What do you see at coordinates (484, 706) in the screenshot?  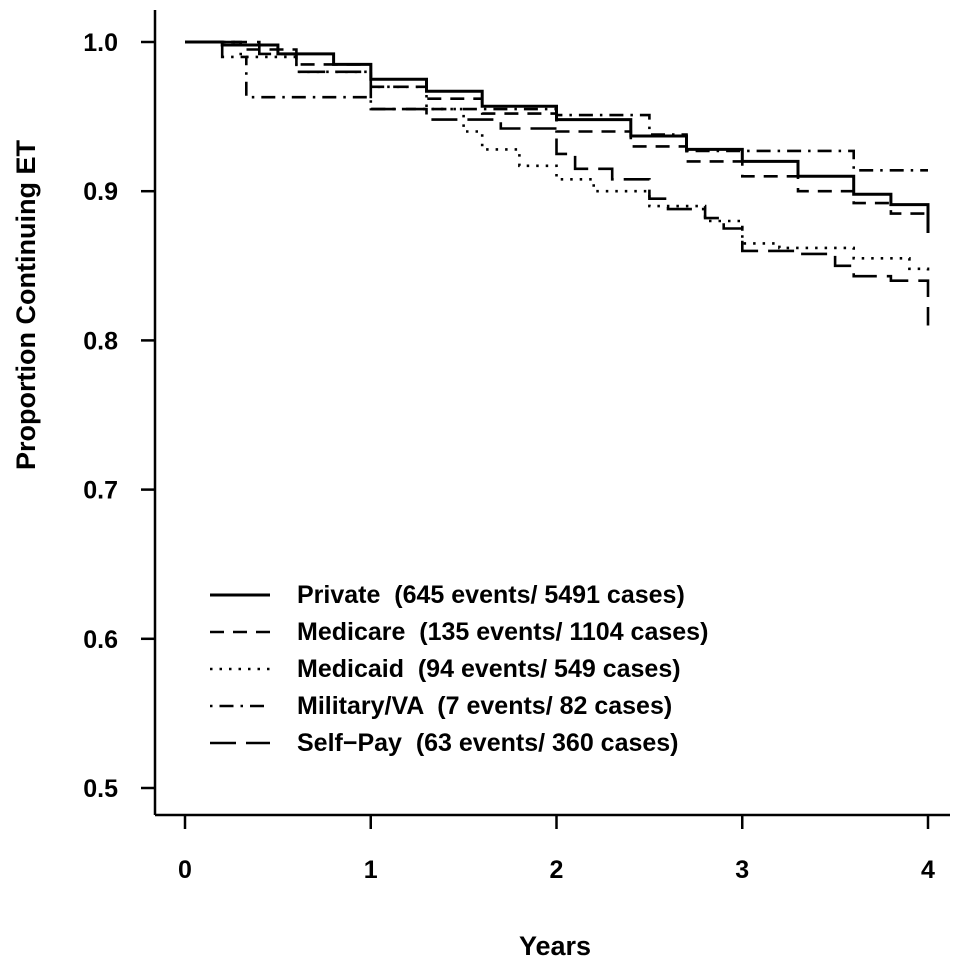 I see `legend-label-4: Military/VA (7 events/ 82 cases)` at bounding box center [484, 706].